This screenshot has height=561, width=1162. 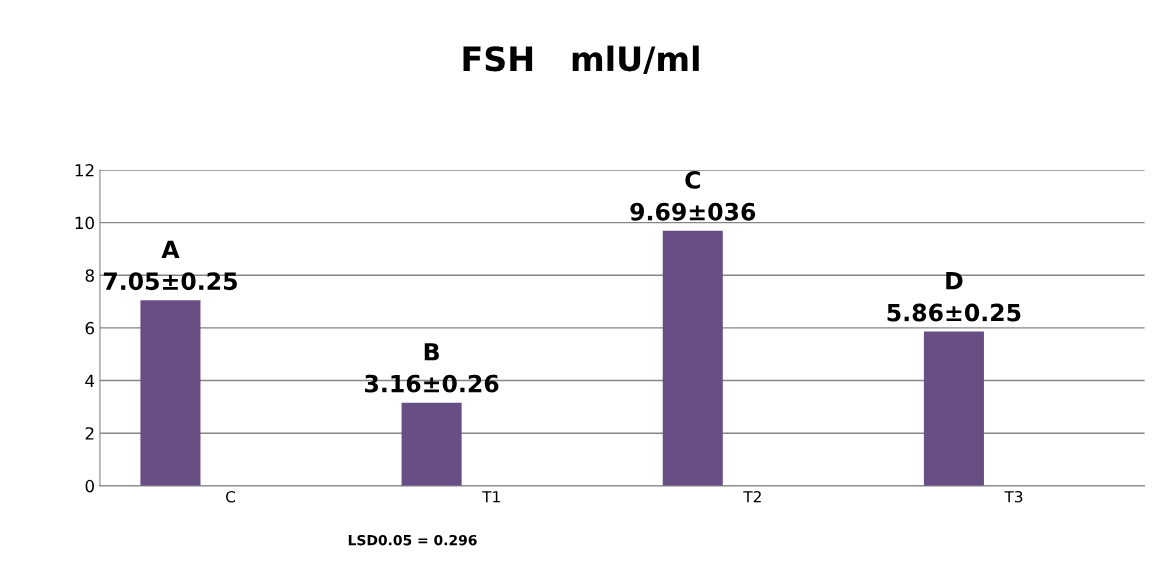 I want to click on y-tick-label: 10, so click(x=84, y=223).